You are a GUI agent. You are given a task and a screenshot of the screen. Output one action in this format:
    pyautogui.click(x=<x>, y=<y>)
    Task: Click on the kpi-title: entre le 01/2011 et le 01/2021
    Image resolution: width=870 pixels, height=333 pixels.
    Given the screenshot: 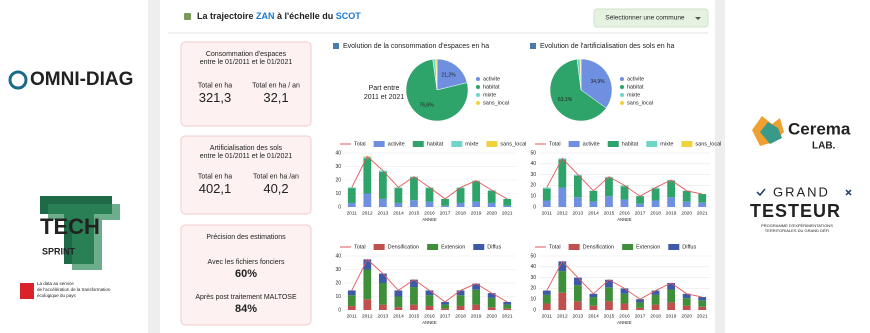 What is the action you would take?
    pyautogui.click(x=246, y=156)
    